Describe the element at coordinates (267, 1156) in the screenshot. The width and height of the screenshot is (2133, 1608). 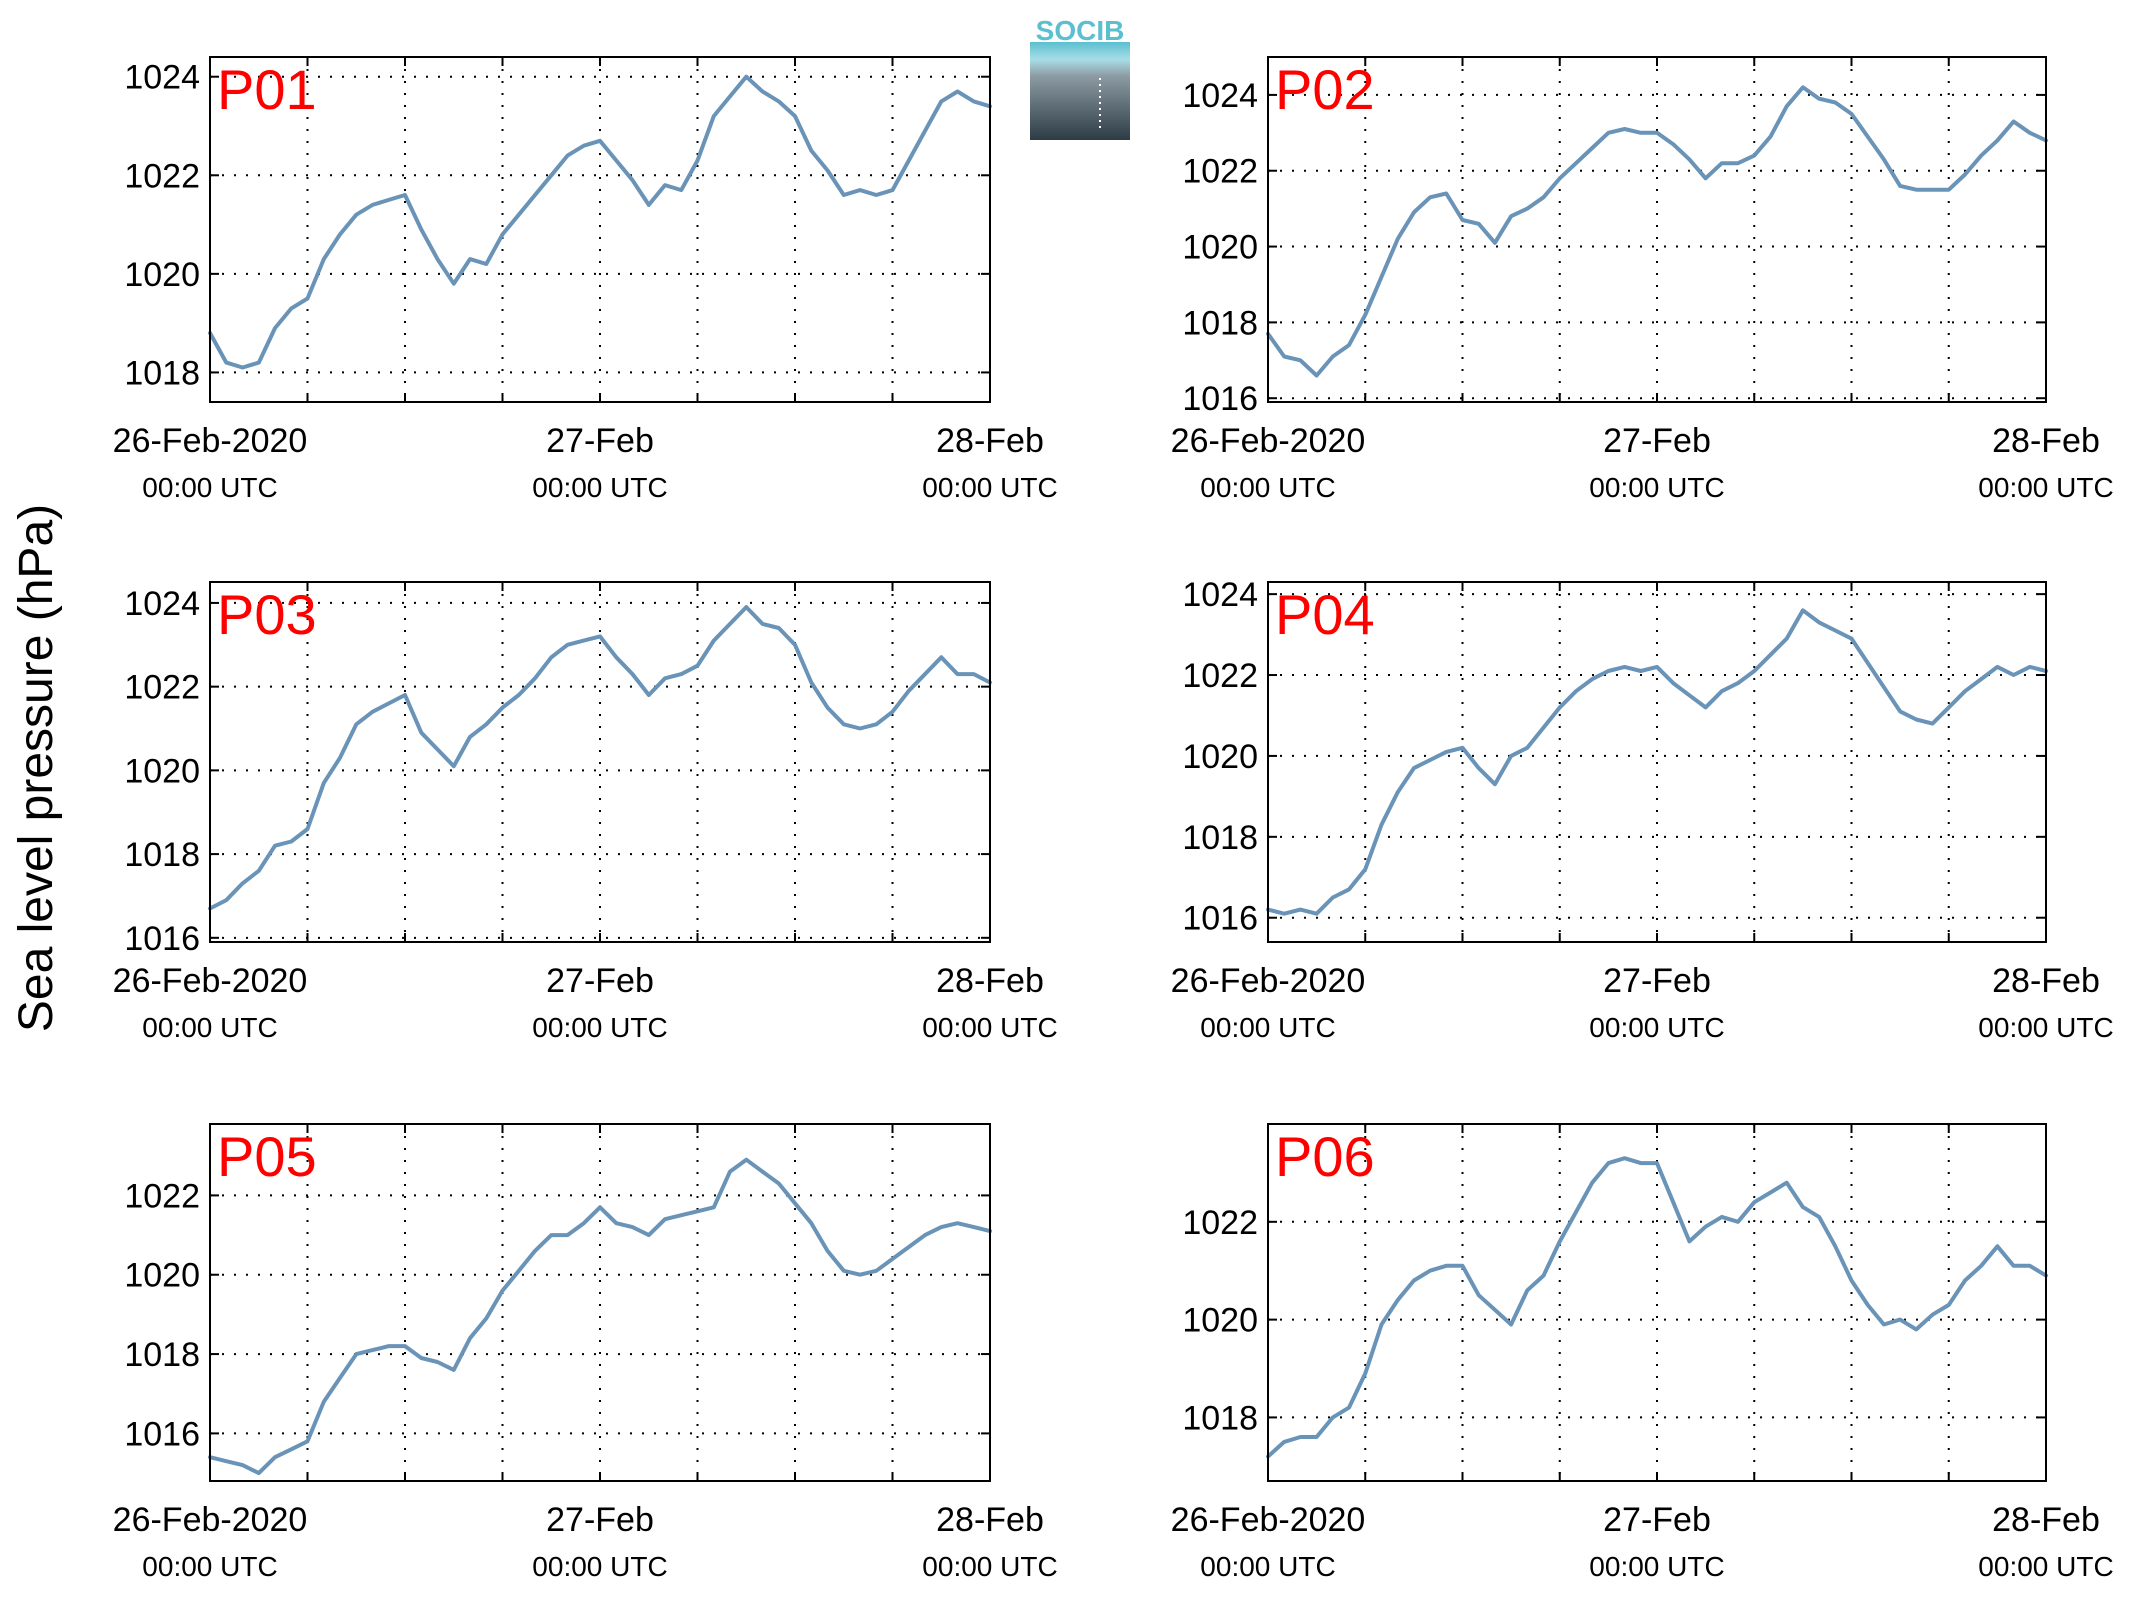
I see `panel-label: P05` at that location.